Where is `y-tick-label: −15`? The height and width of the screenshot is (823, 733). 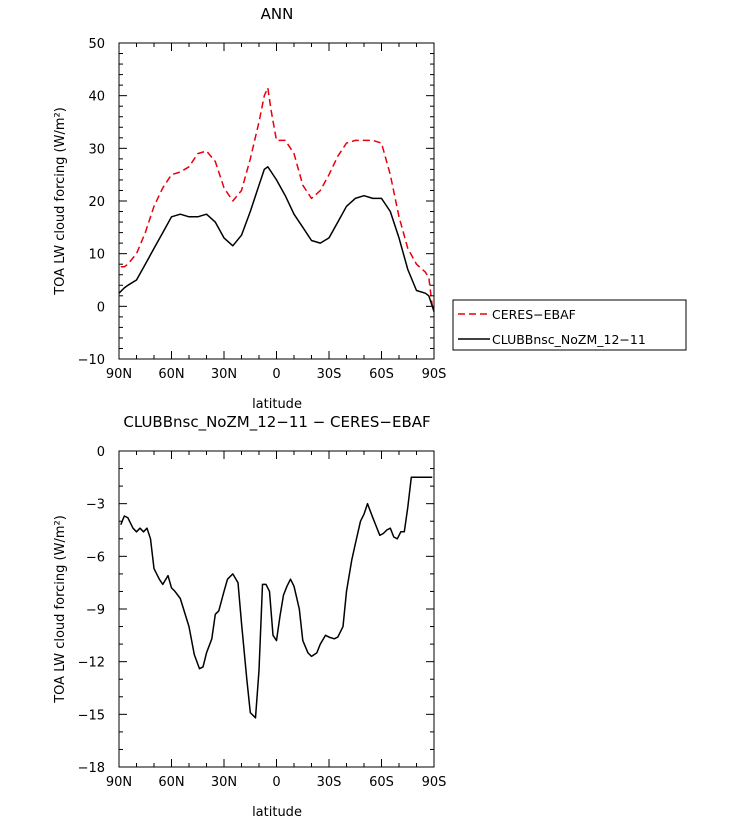
y-tick-label: −15 is located at coordinates (91, 715).